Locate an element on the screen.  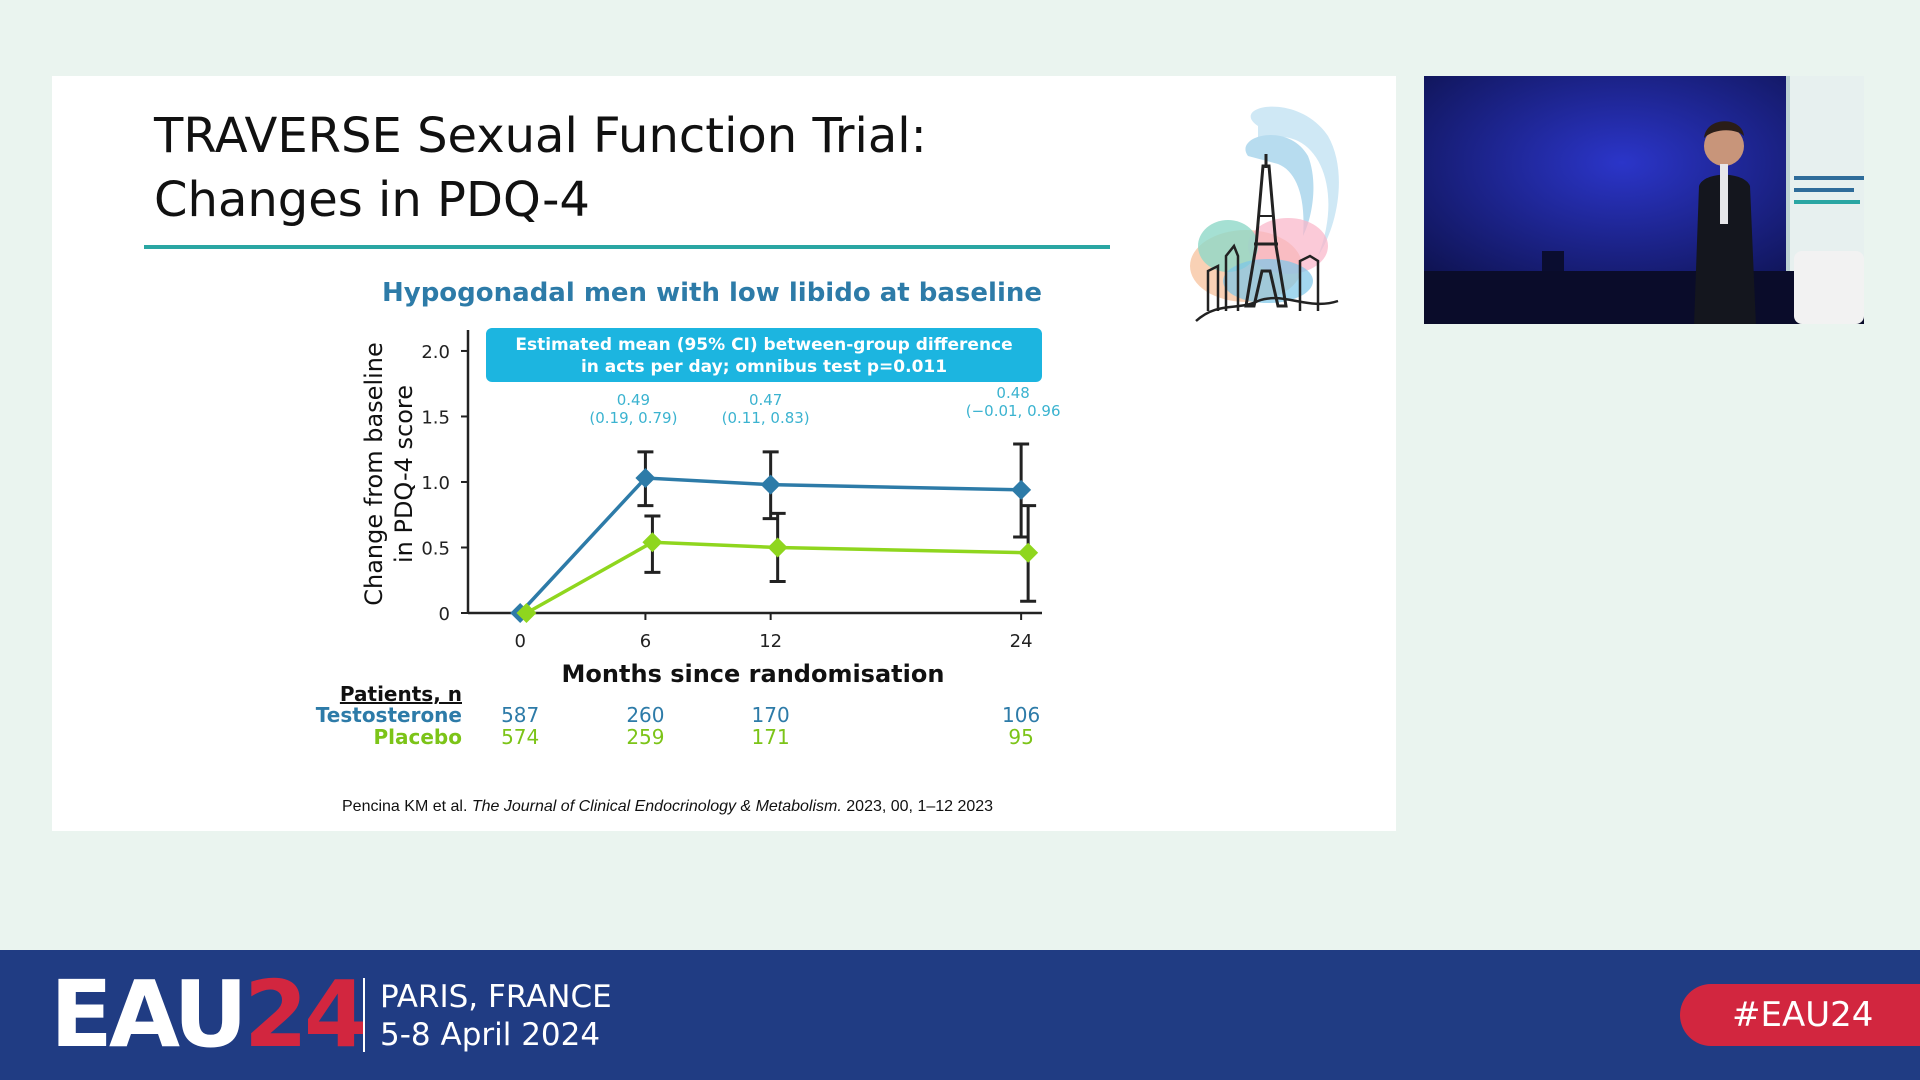
y-tick-label: 0.5 is located at coordinates (435, 548).